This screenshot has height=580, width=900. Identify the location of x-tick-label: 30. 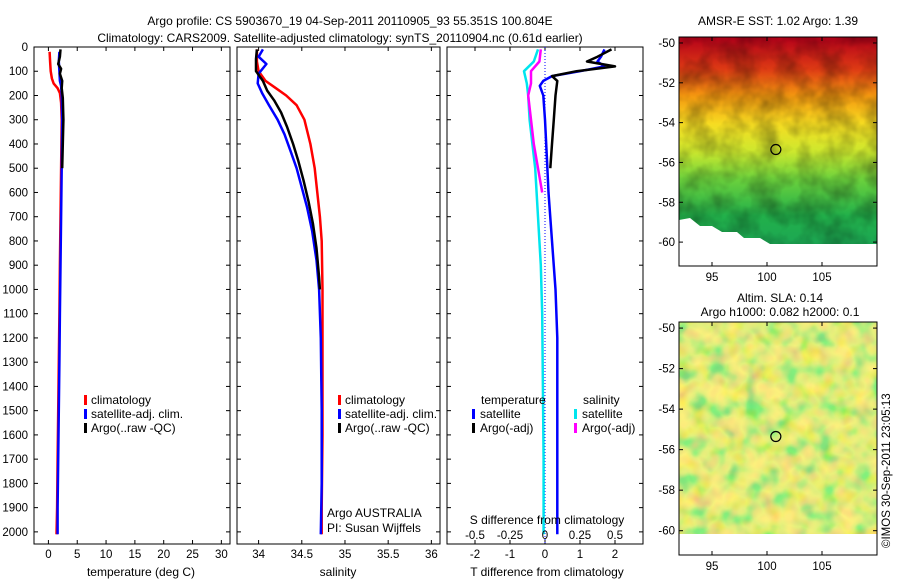
(221, 555).